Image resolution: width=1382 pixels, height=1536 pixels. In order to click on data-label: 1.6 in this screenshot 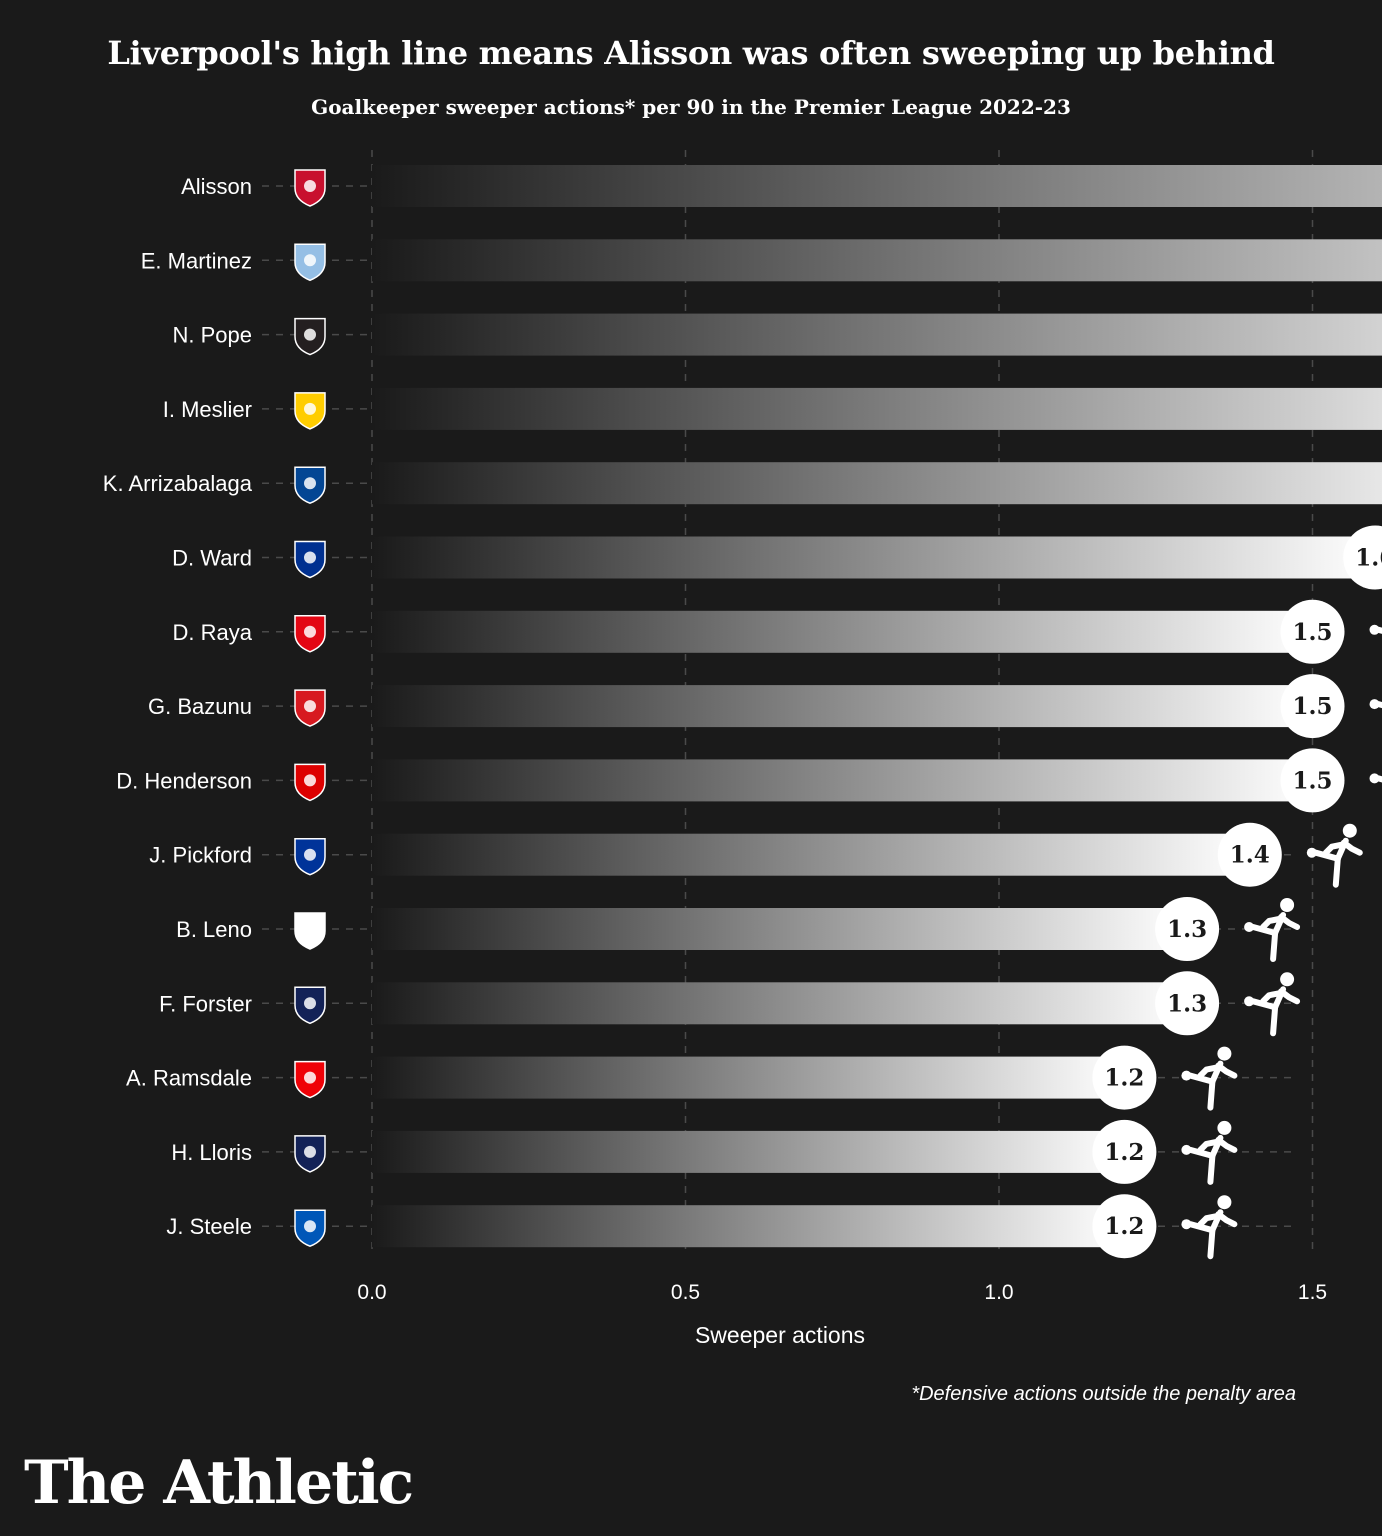, I will do `click(1368, 558)`.